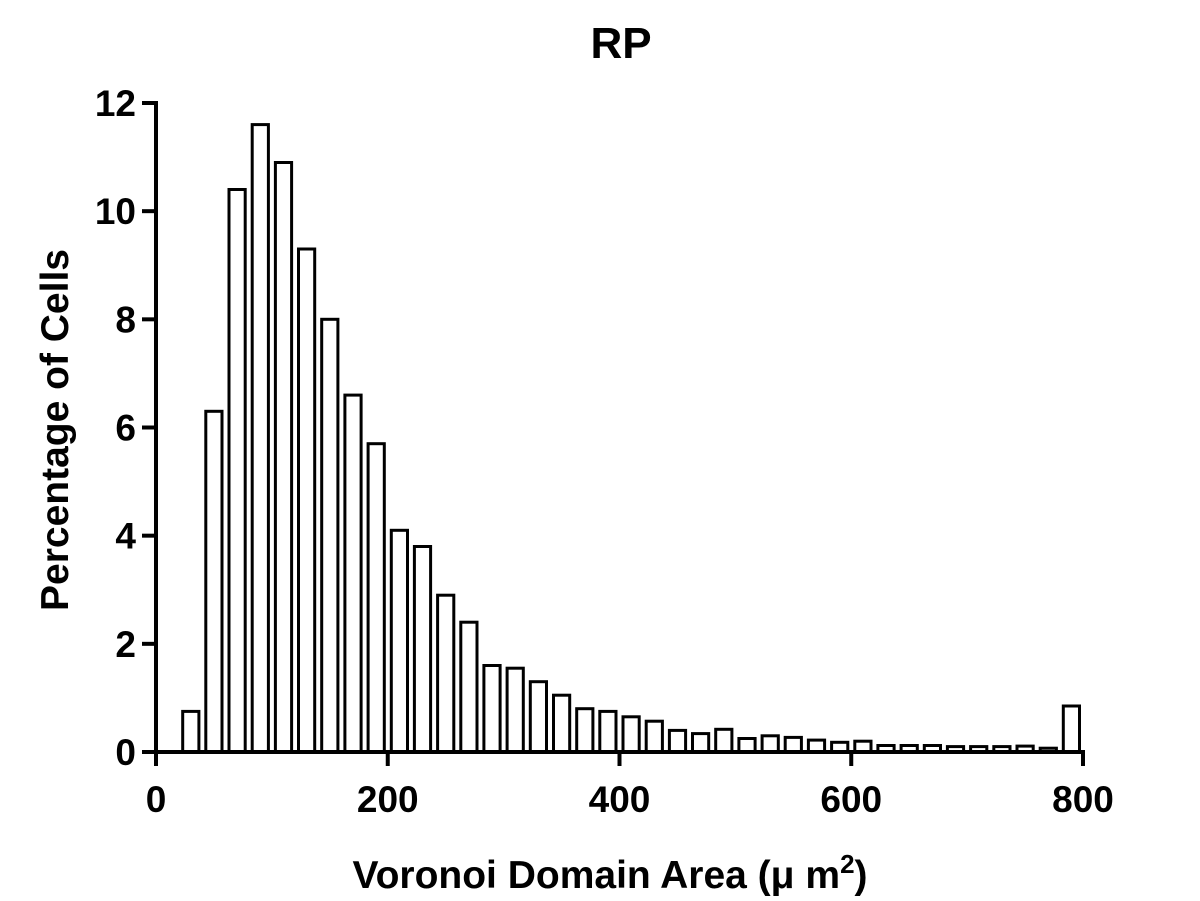 This screenshot has height=901, width=1200. What do you see at coordinates (125, 319) in the screenshot?
I see `y-tick-label: 8` at bounding box center [125, 319].